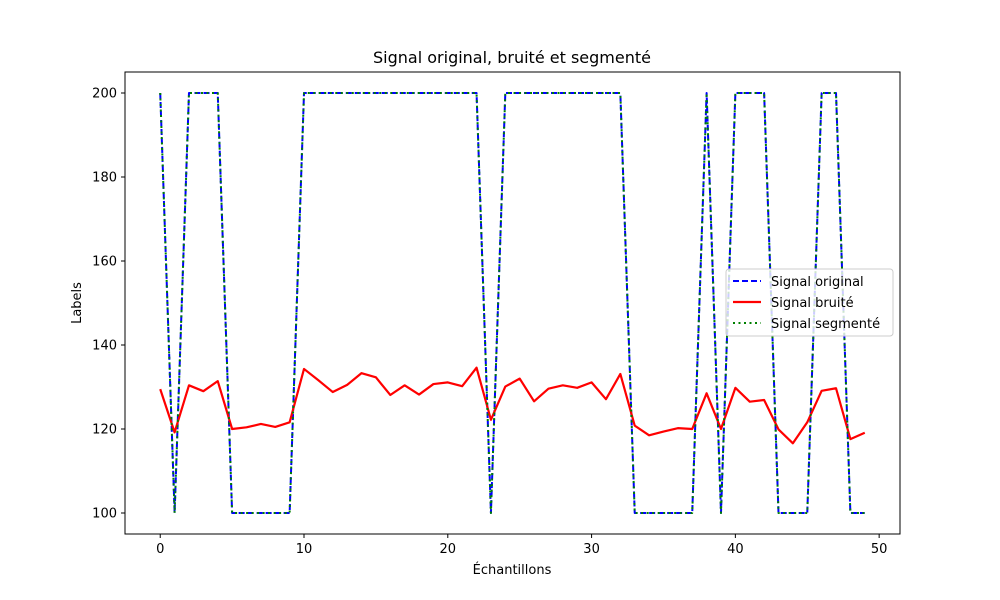  Describe the element at coordinates (104, 94) in the screenshot. I see `y-tick-label: 200` at that location.